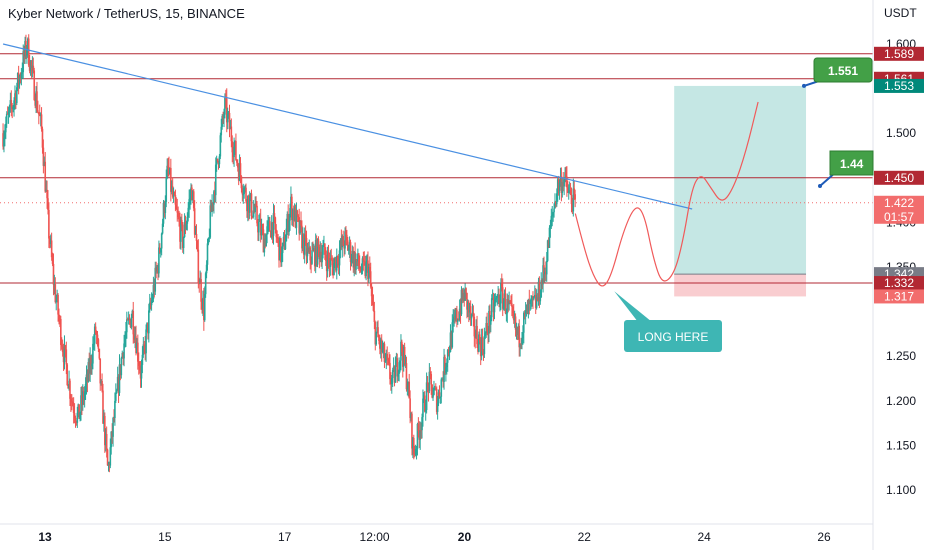  Describe the element at coordinates (740, 180) in the screenshot. I see `profit-zone` at that location.